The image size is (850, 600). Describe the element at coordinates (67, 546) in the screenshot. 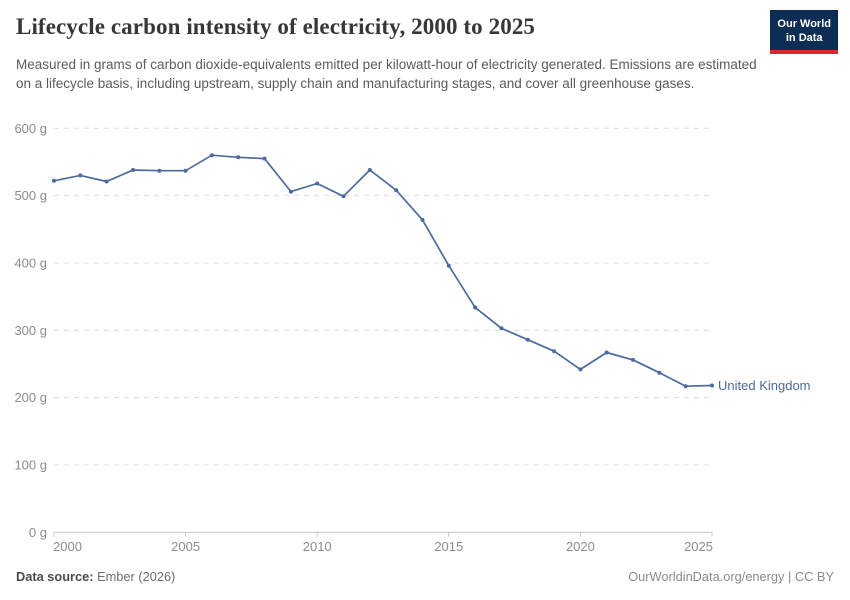

I see `x-tick-label: 2000` at that location.